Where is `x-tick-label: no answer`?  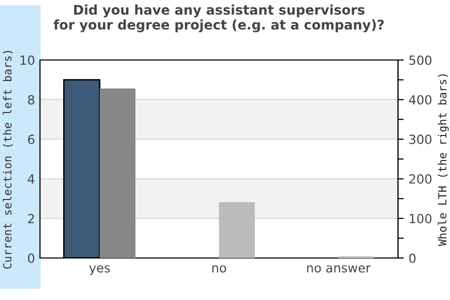
x-tick-label: no answer is located at coordinates (339, 269).